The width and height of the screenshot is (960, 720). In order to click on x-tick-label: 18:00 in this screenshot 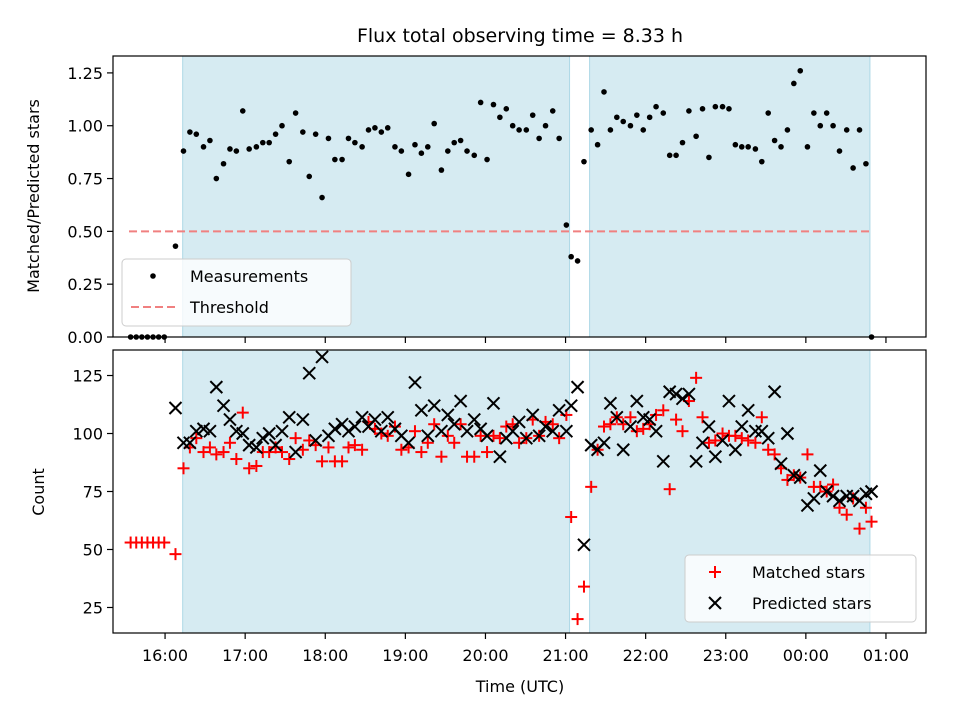, I will do `click(325, 655)`.